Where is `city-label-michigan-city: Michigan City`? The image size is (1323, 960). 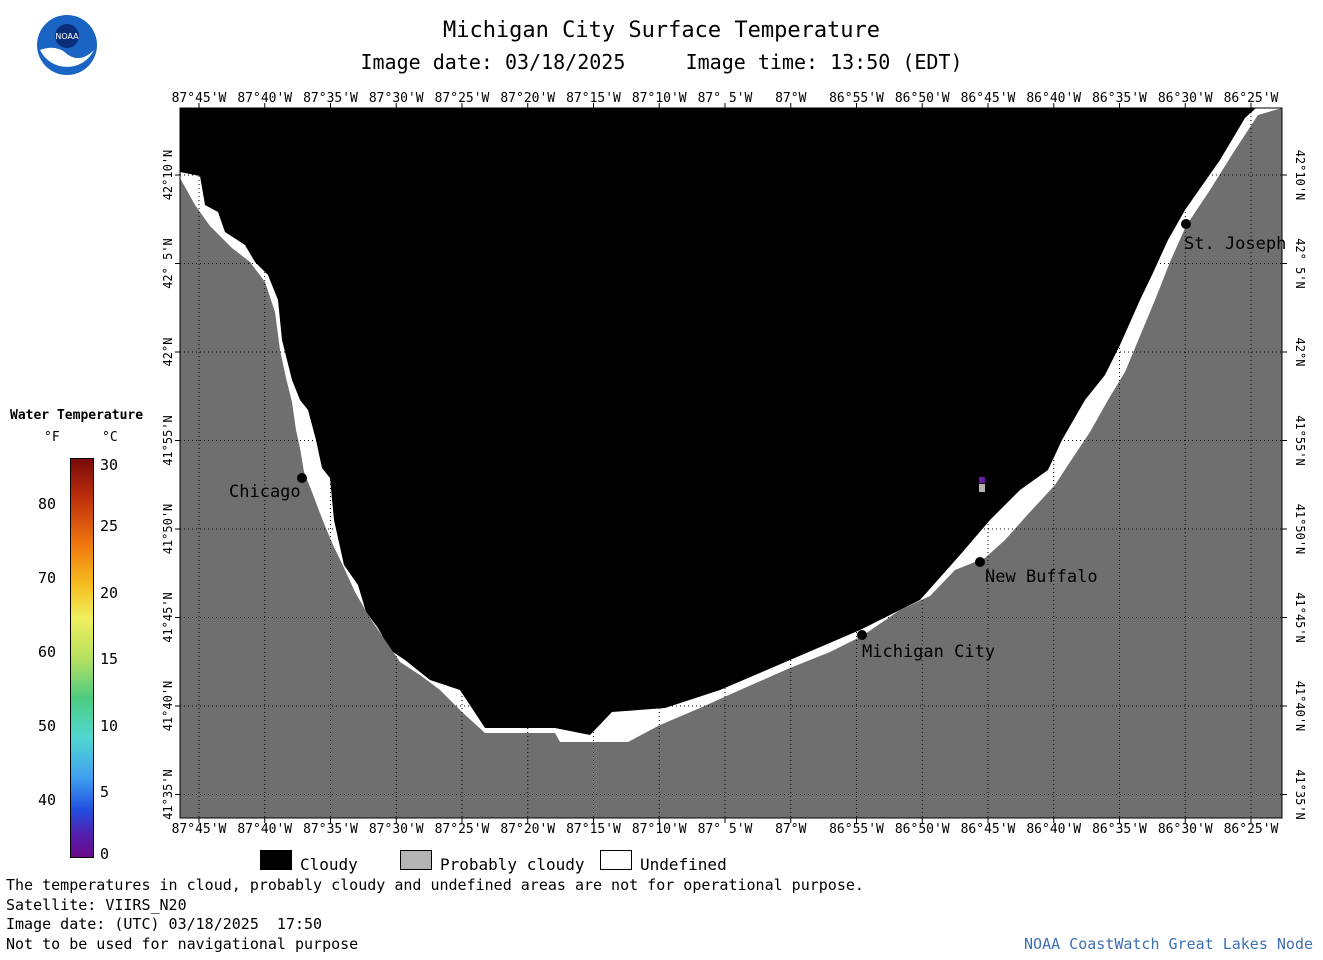
city-label-michigan-city: Michigan City is located at coordinates (929, 652).